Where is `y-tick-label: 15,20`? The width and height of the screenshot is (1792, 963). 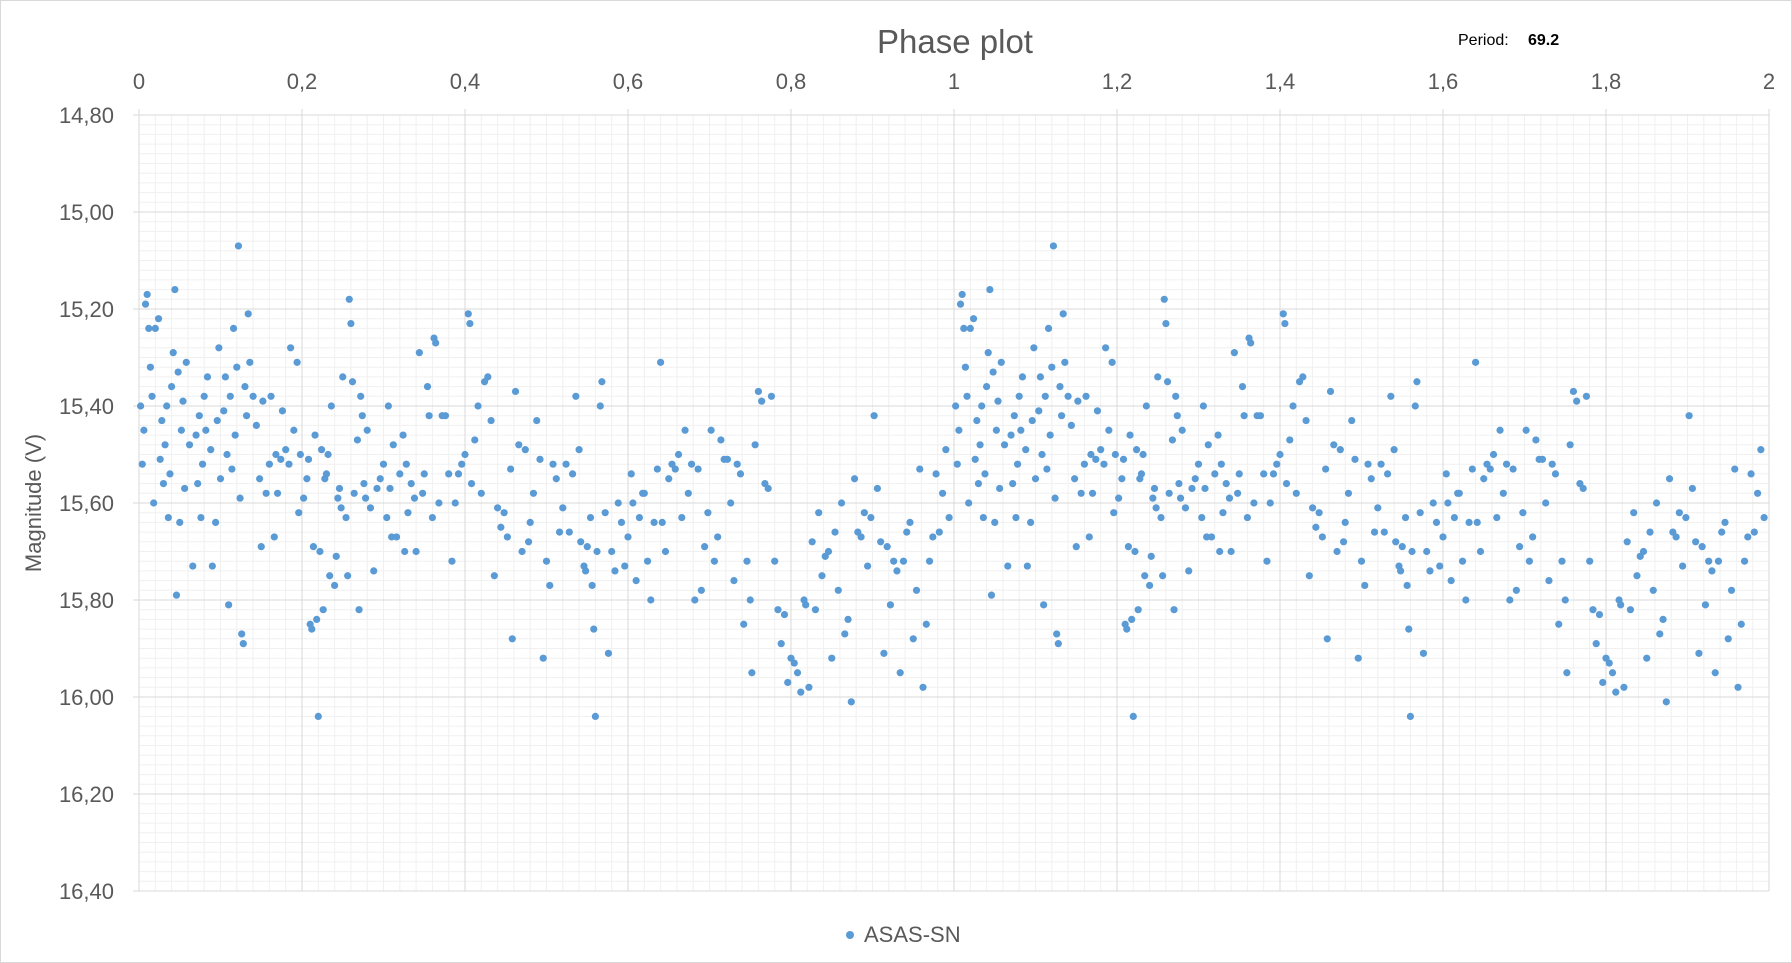
y-tick-label: 15,20 is located at coordinates (86, 309).